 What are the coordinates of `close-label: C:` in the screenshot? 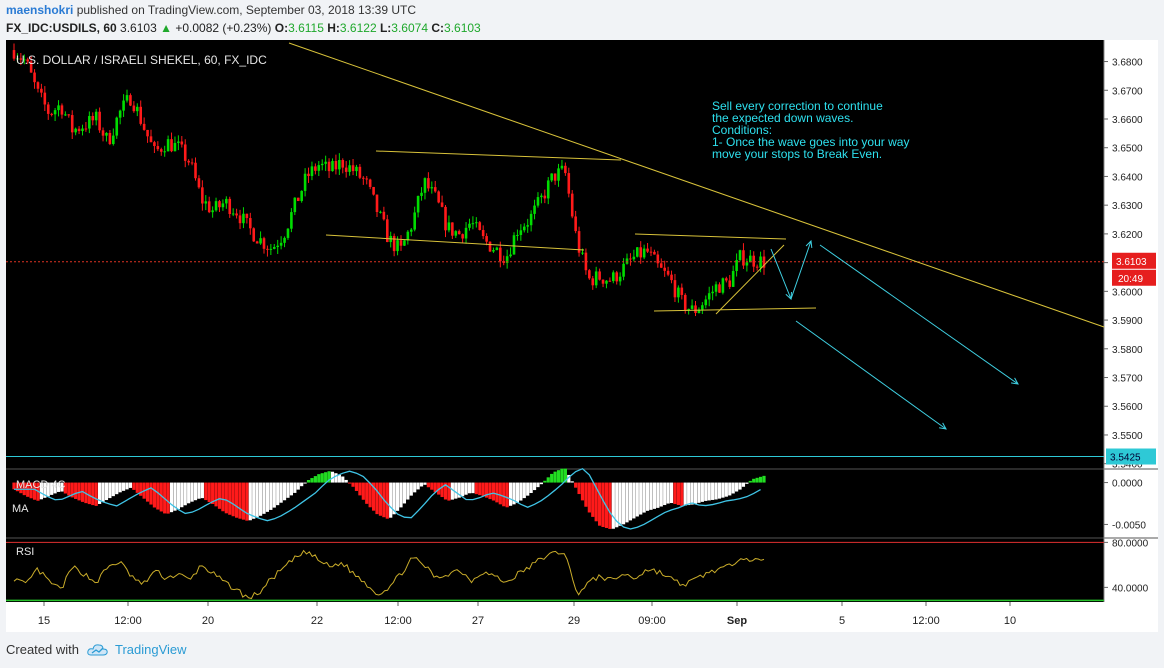 It's located at (438, 28).